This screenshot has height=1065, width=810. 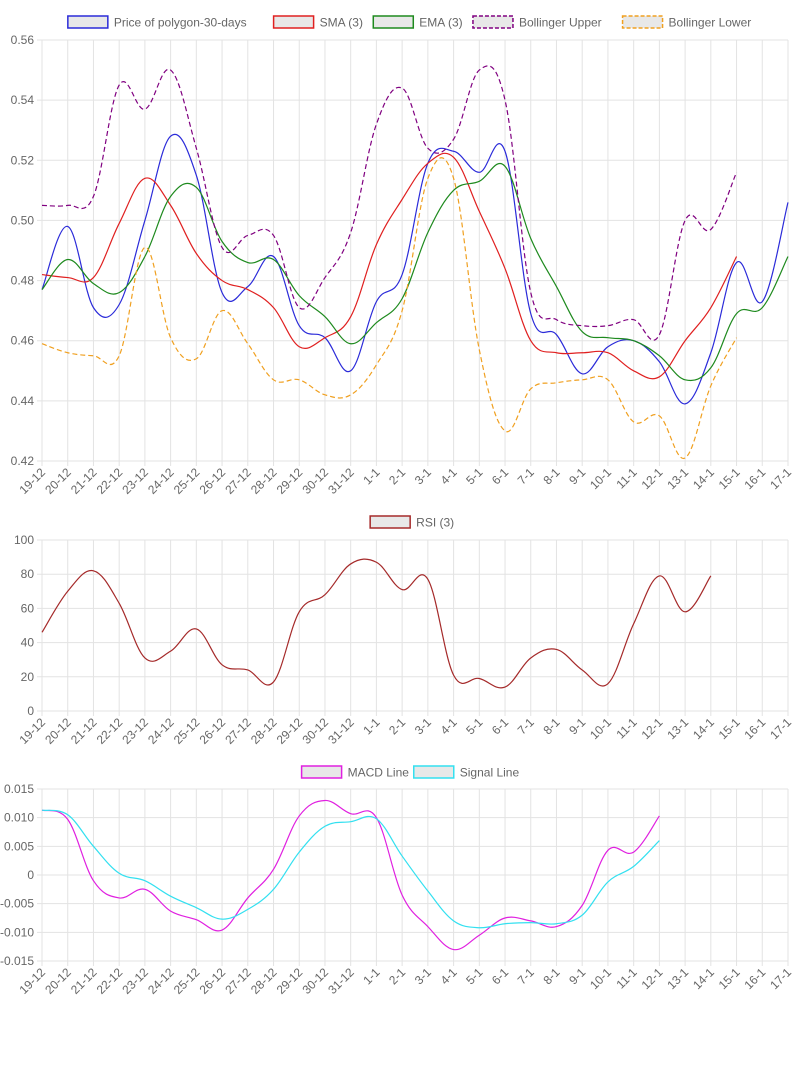 What do you see at coordinates (23, 220) in the screenshot?
I see `y-tick-label: 0.50` at bounding box center [23, 220].